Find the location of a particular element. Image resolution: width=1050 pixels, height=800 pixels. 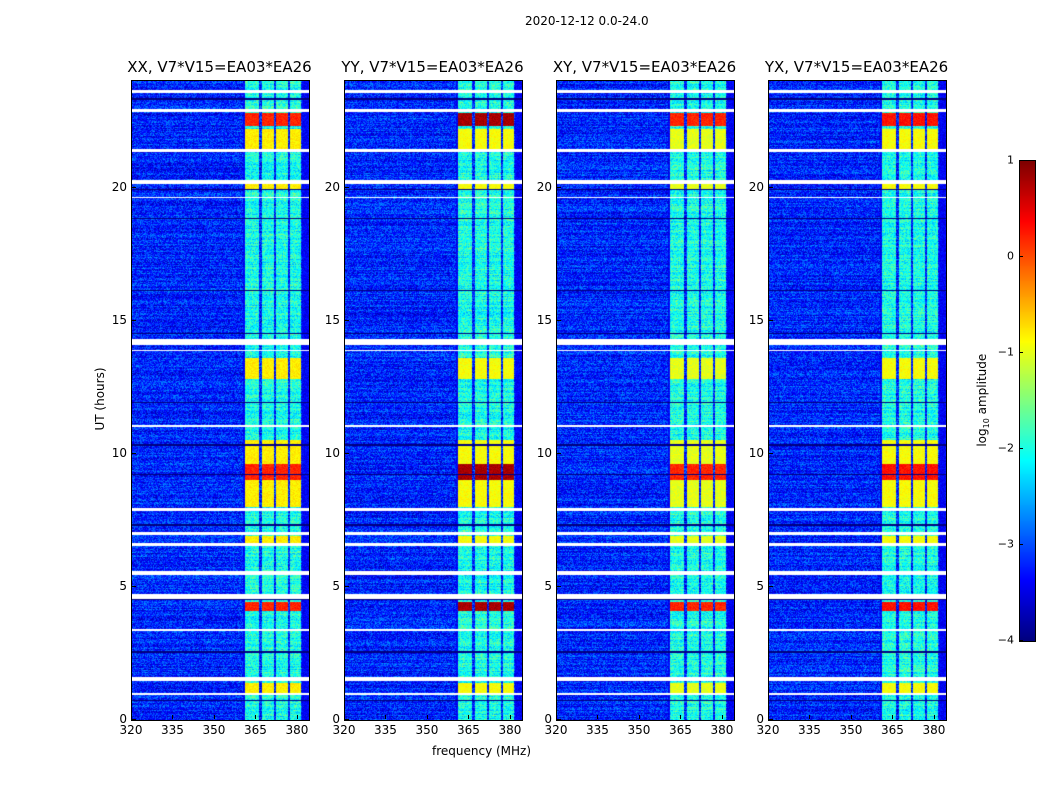

colorbar-tick-label: −2 is located at coordinates (1005, 448).